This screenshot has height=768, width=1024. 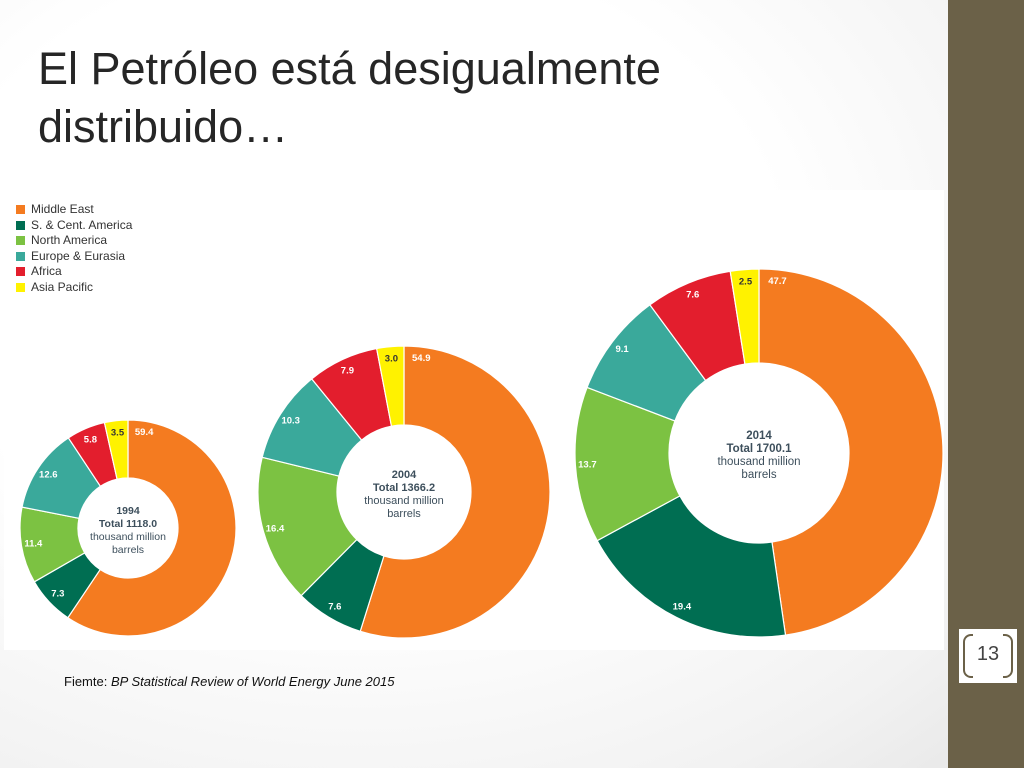 I want to click on center-year: 2014, so click(x=759, y=436).